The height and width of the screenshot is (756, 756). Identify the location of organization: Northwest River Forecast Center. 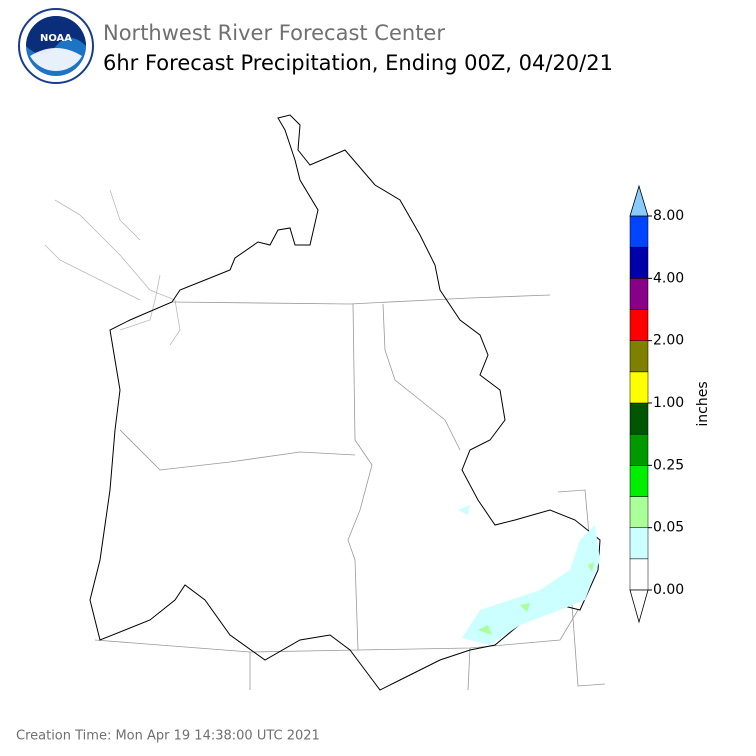
(274, 33).